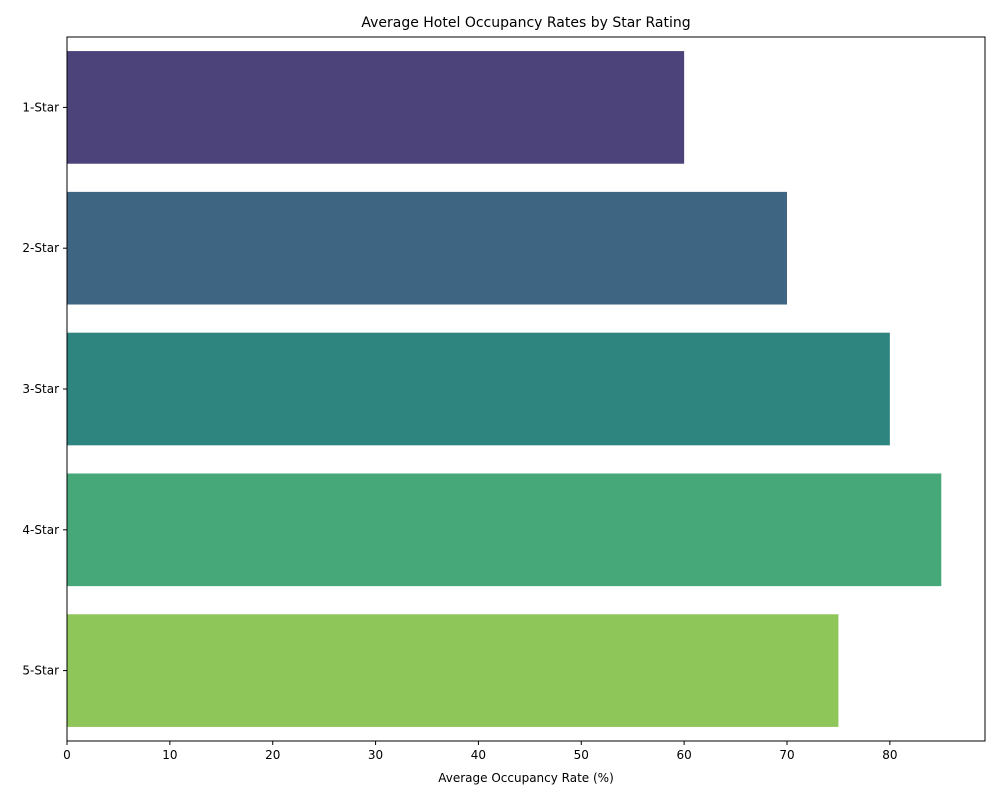  Describe the element at coordinates (40, 530) in the screenshot. I see `y-tick-label: 4-Star` at that location.